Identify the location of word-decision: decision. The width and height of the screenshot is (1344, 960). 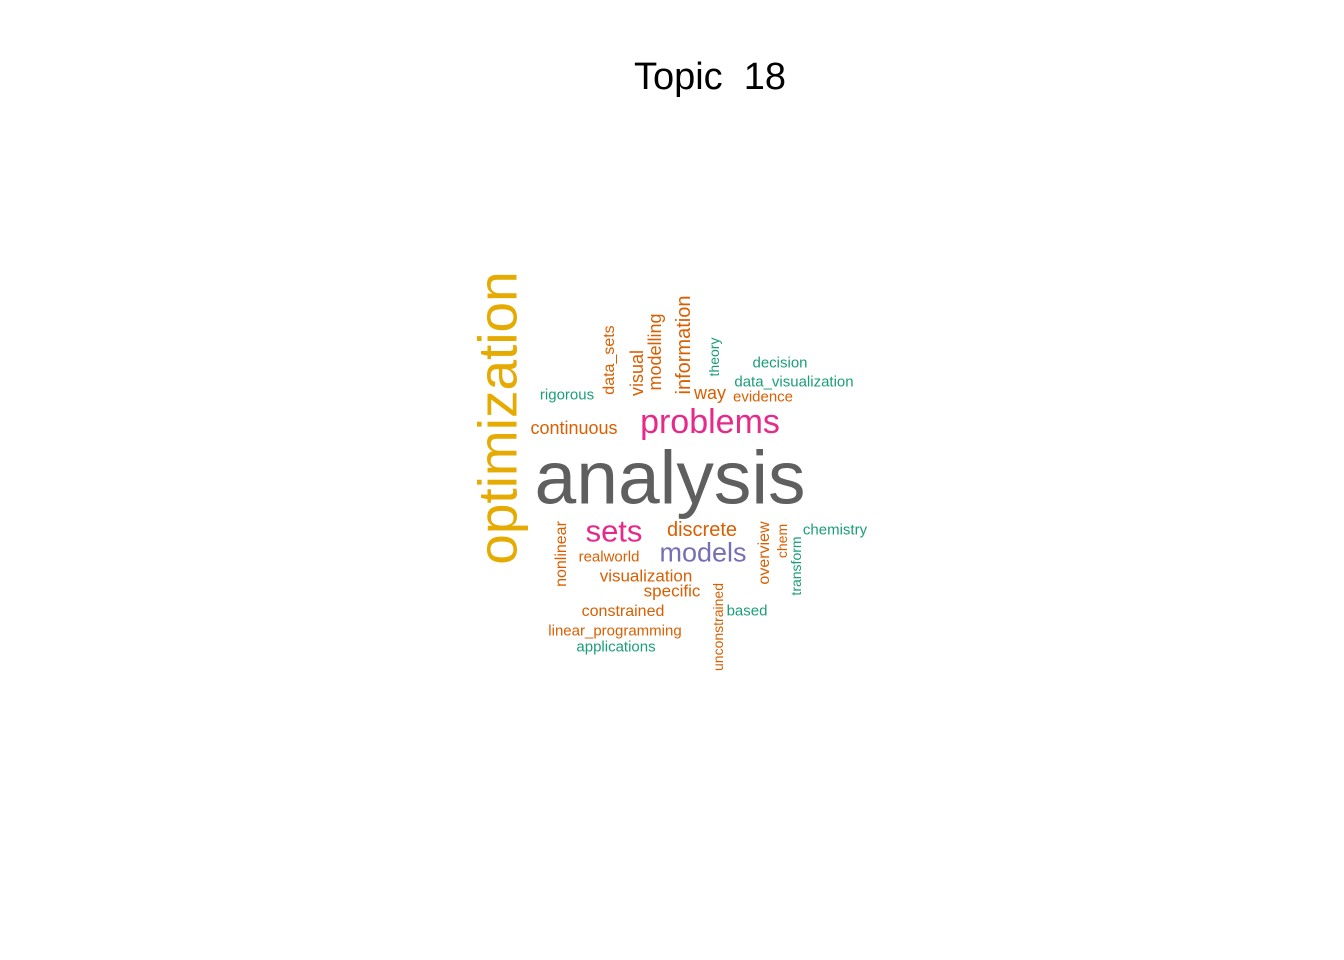
(780, 363).